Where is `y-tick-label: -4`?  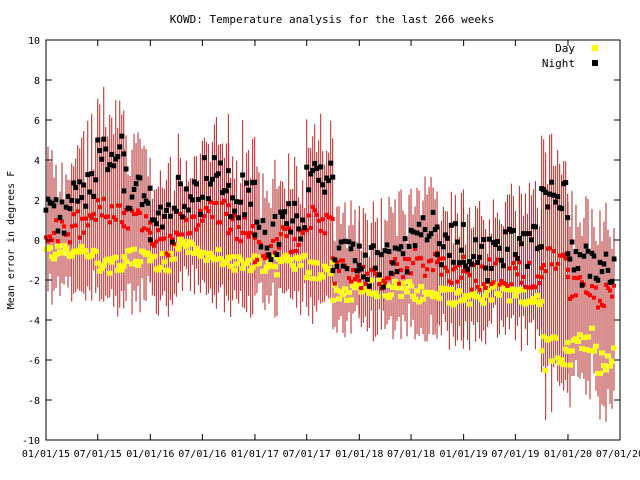 y-tick-label: -4 is located at coordinates (34, 321).